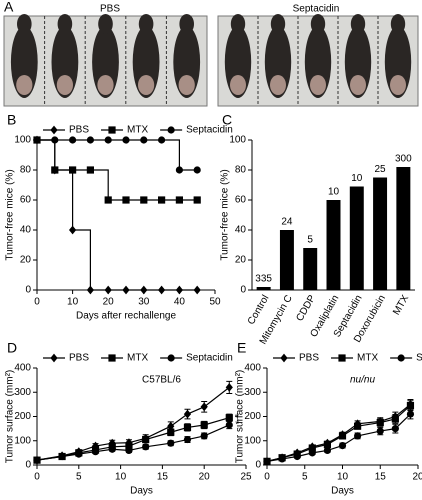 The image size is (422, 500). What do you see at coordinates (79, 130) in the screenshot?
I see `legend-label: PBS` at bounding box center [79, 130].